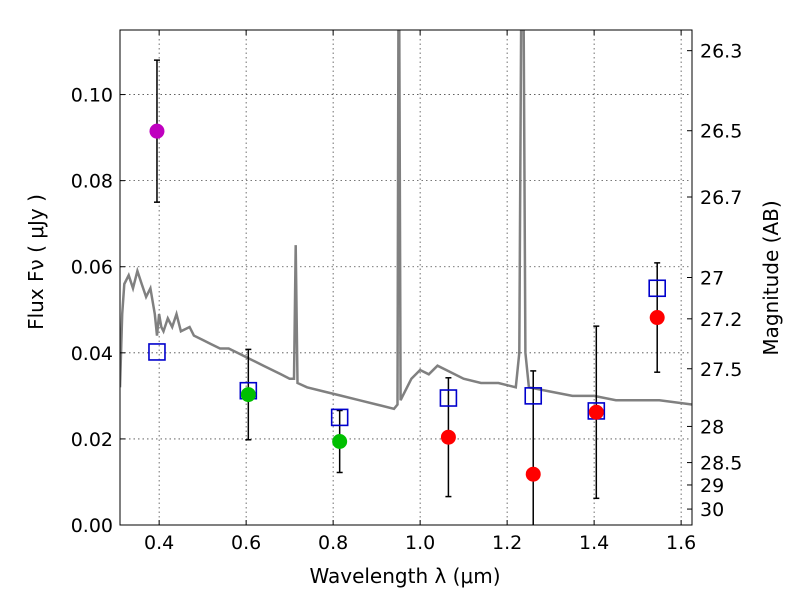 Image resolution: width=800 pixels, height=600 pixels. What do you see at coordinates (712, 486) in the screenshot?
I see `right-tick-label: 29` at bounding box center [712, 486].